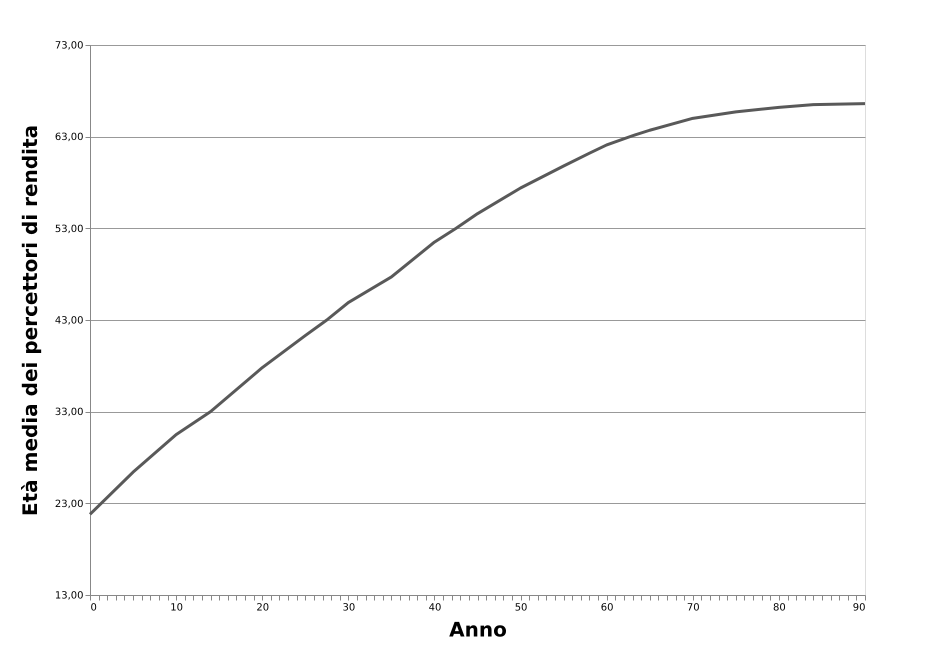 This screenshot has width=943, height=669. Describe the element at coordinates (69, 229) in the screenshot. I see `y-tick-label: 53,00` at that location.